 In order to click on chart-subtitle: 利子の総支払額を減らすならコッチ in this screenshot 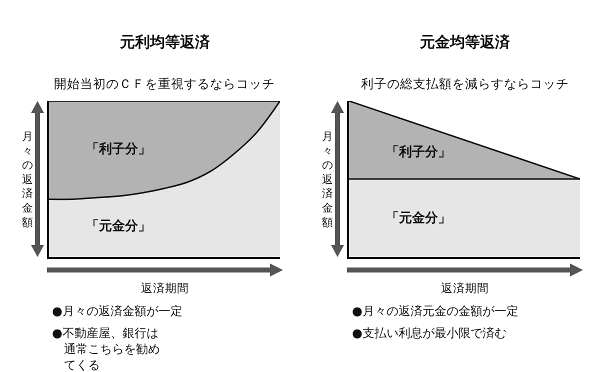, I will do `click(465, 83)`.